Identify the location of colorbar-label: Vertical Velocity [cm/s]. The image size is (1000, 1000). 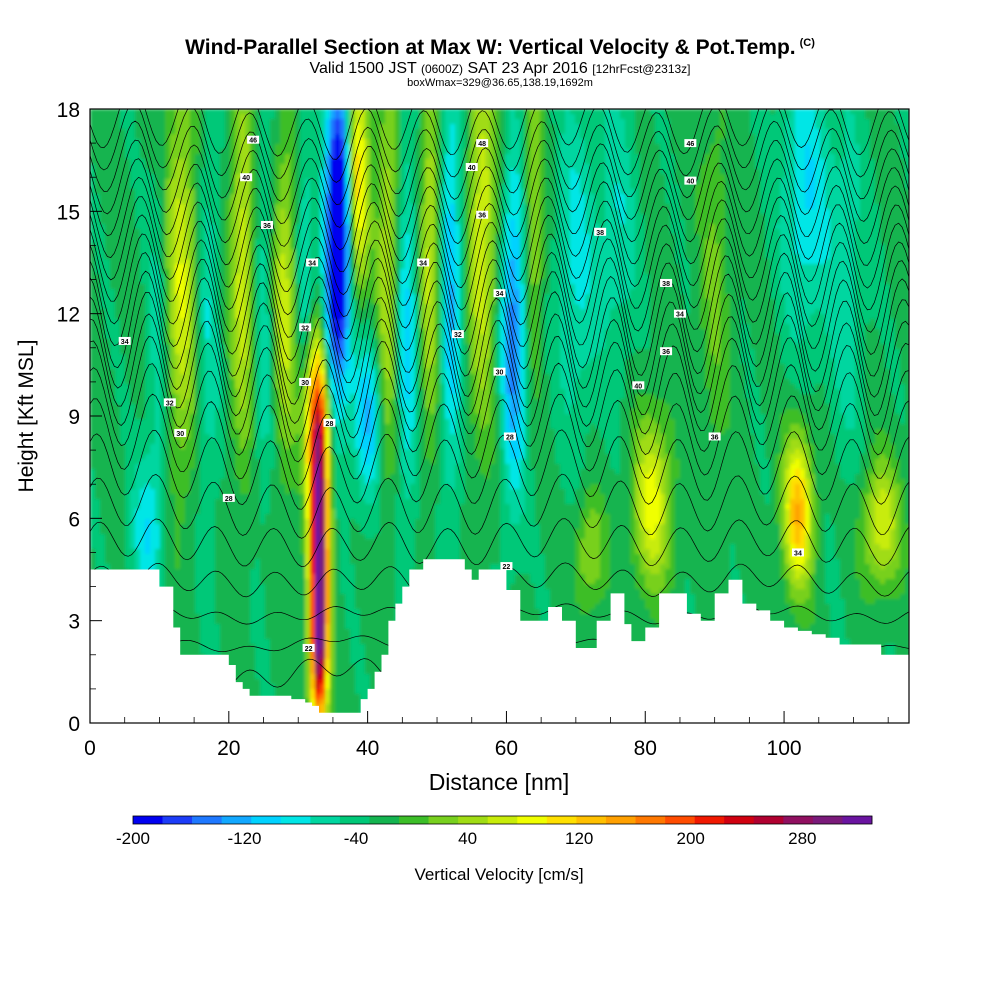
(498, 874).